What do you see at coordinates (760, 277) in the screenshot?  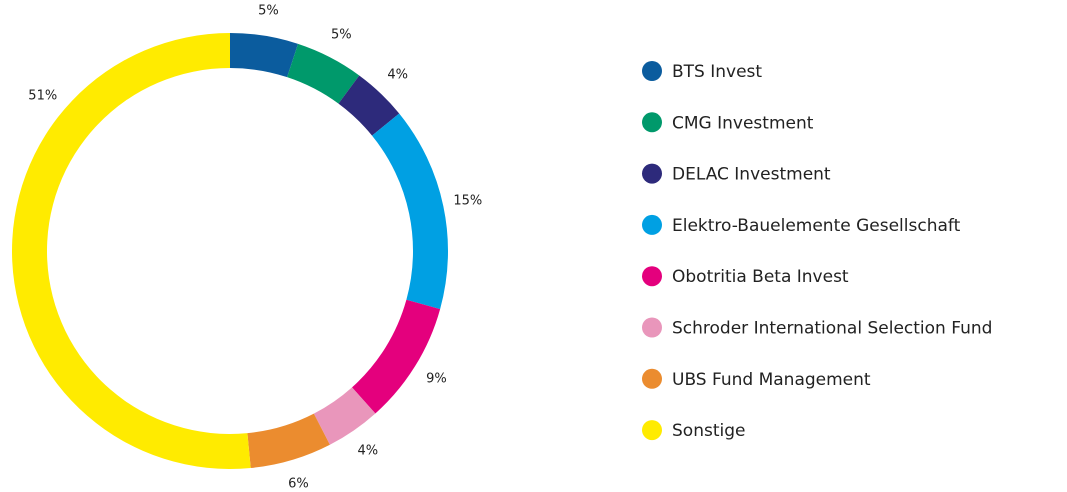 I see `legend-label: Obotritia Beta Invest` at bounding box center [760, 277].